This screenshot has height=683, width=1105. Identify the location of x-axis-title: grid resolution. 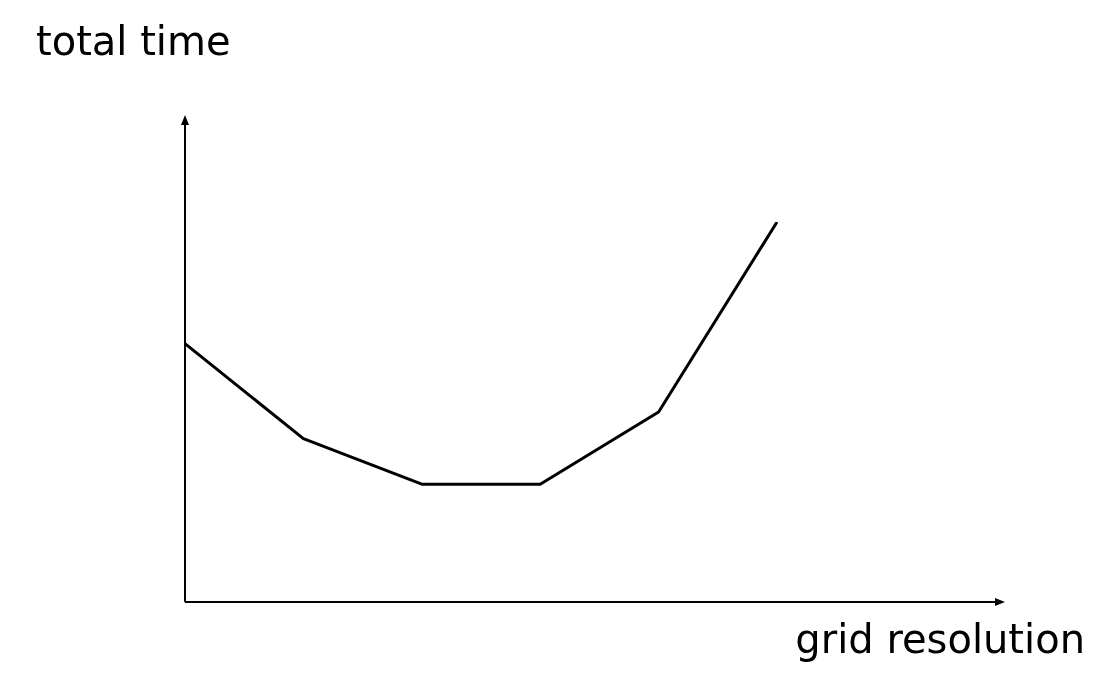
(940, 639).